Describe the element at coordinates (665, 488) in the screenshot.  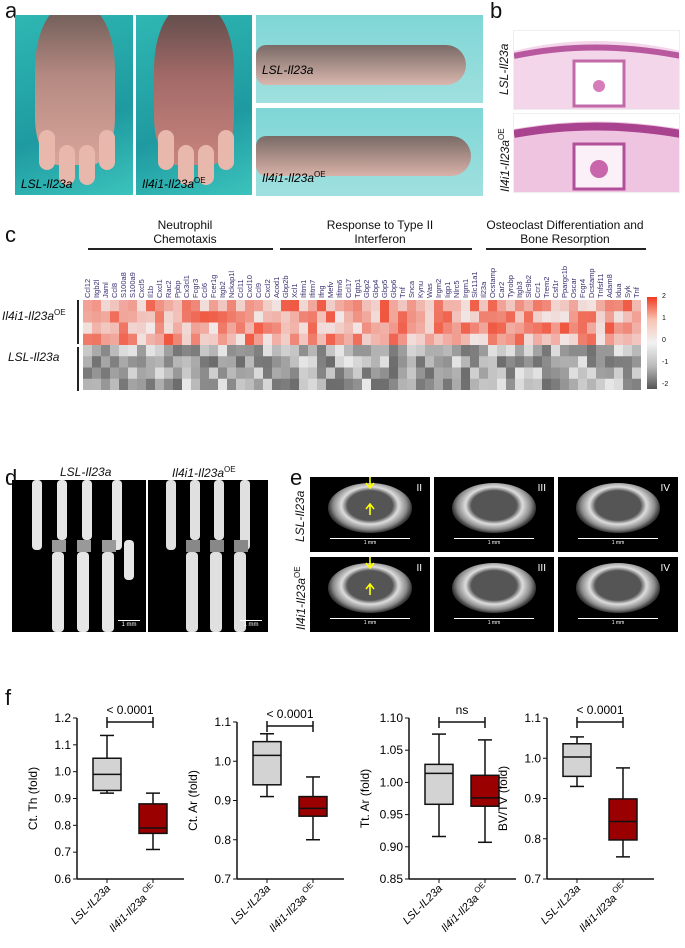
I see `section-label: IV` at that location.